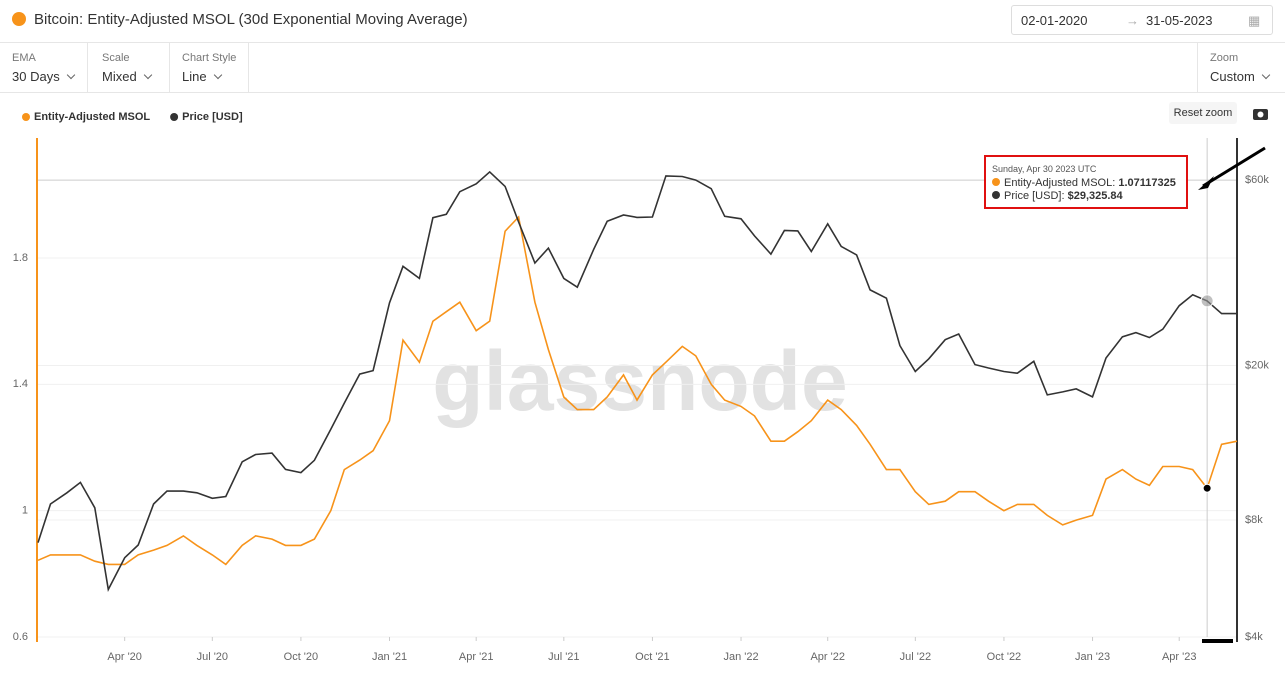 The height and width of the screenshot is (678, 1285). What do you see at coordinates (1092, 657) in the screenshot?
I see `x-tick-label: Jan '23` at bounding box center [1092, 657].